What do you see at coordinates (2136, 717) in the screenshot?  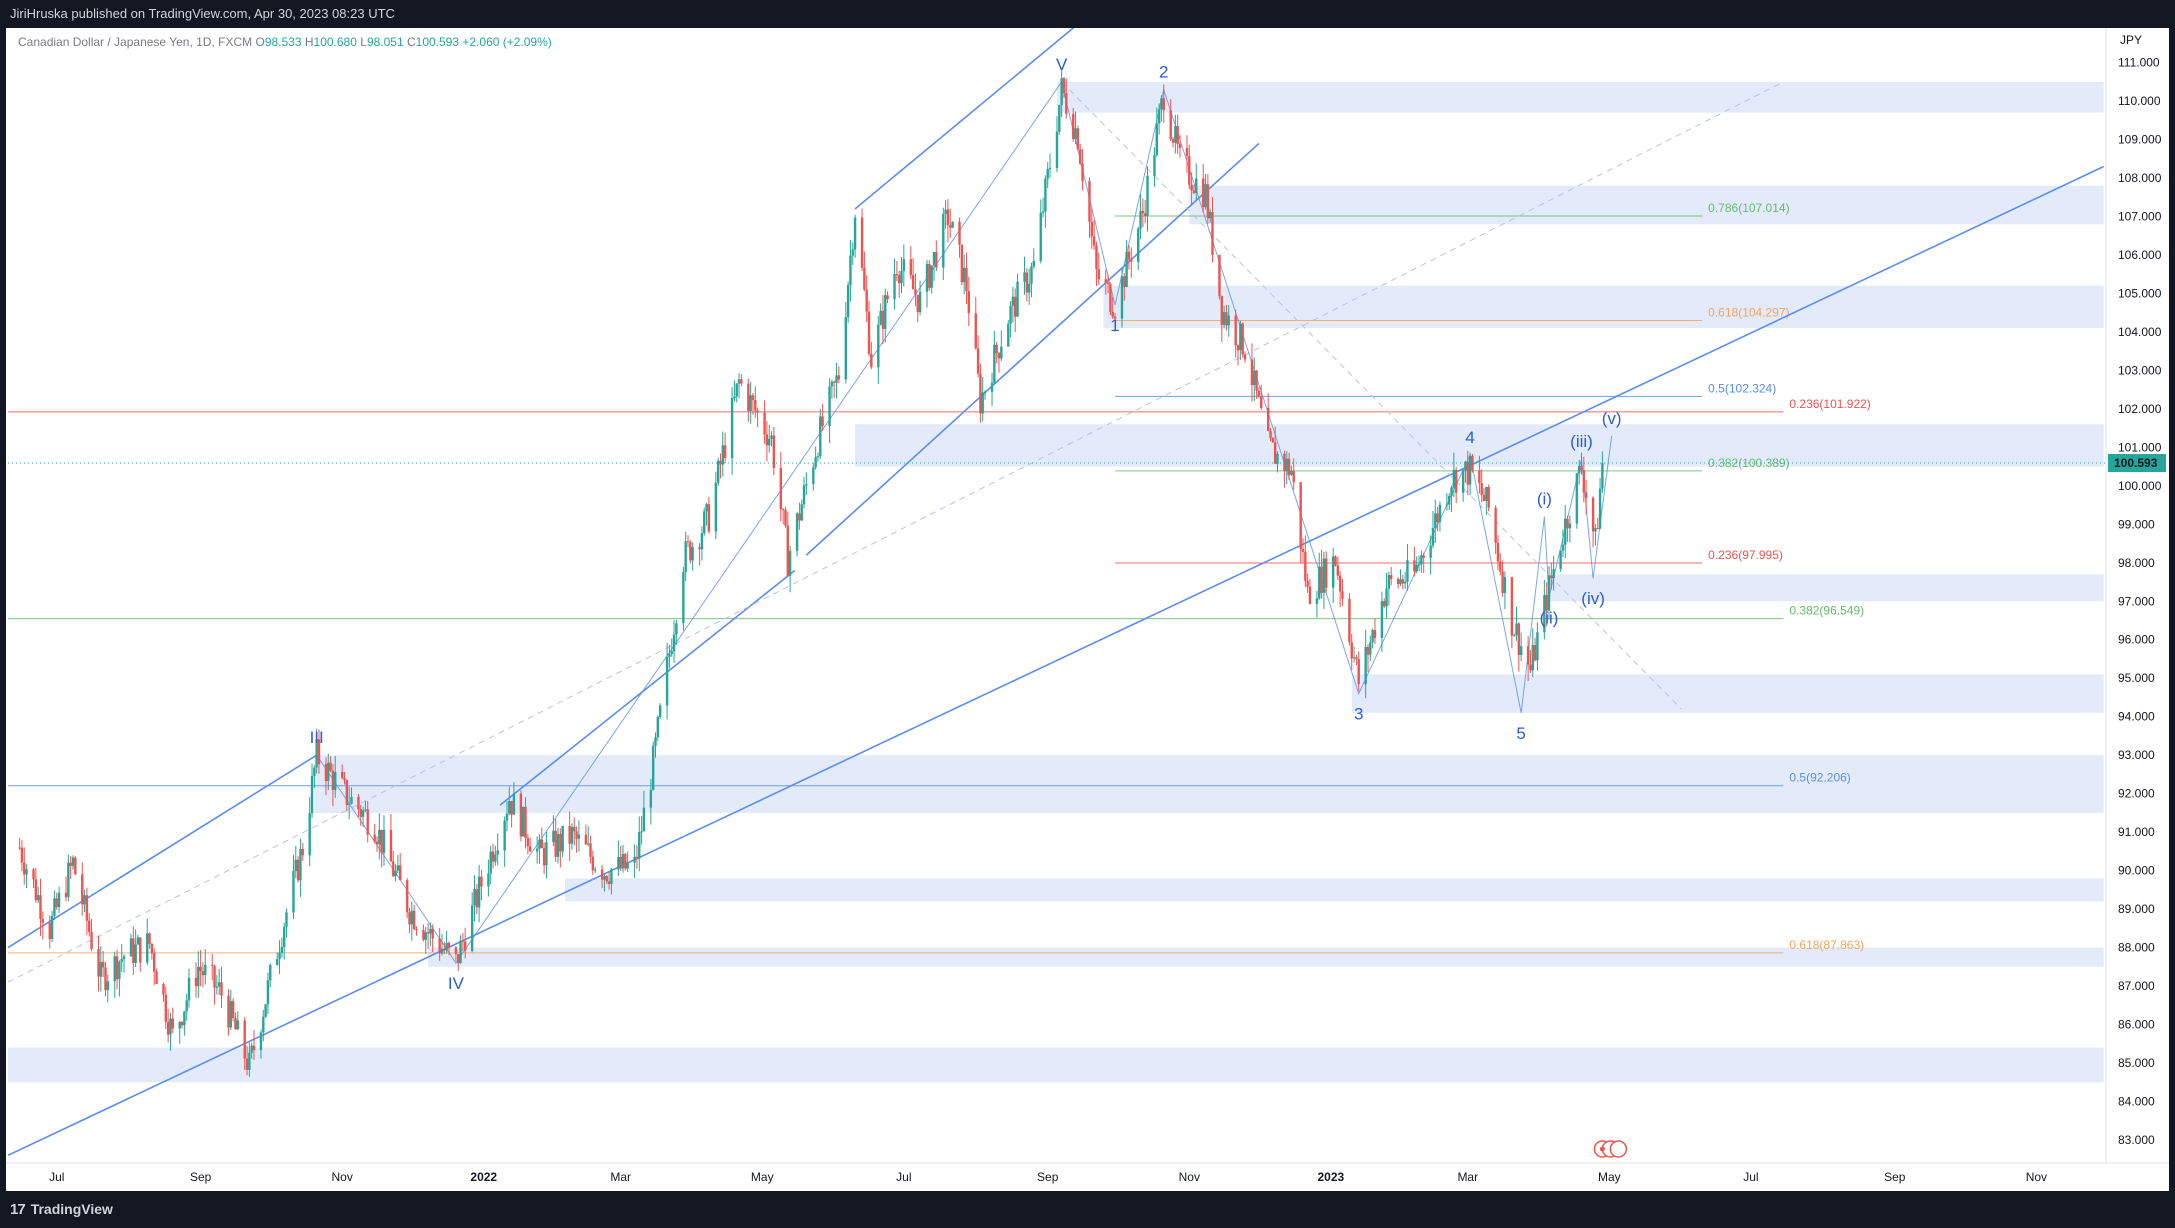 I see `price-tick-label: 94.000` at bounding box center [2136, 717].